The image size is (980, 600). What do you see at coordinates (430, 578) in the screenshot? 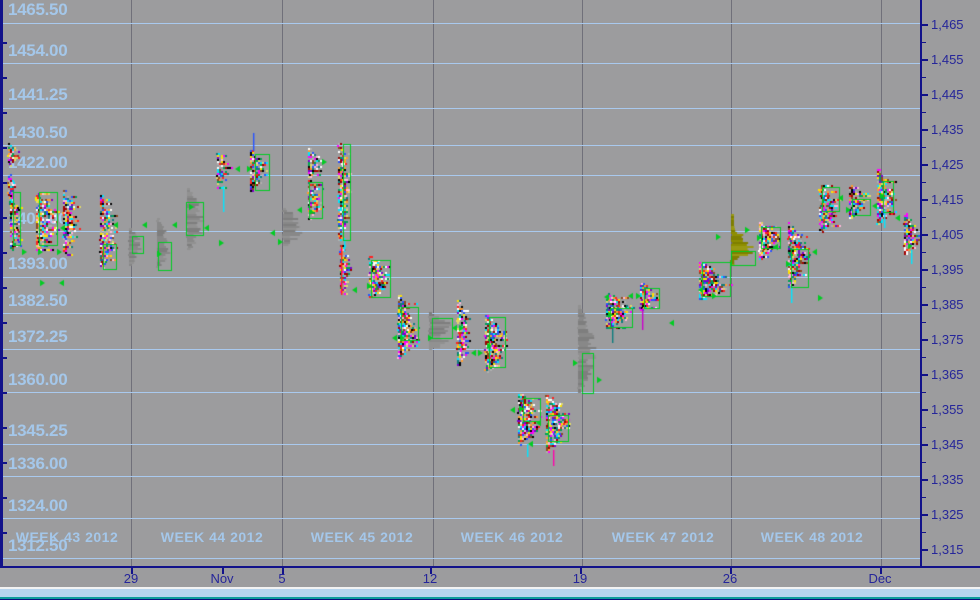
I see `date-tick-label: 12` at bounding box center [430, 578].